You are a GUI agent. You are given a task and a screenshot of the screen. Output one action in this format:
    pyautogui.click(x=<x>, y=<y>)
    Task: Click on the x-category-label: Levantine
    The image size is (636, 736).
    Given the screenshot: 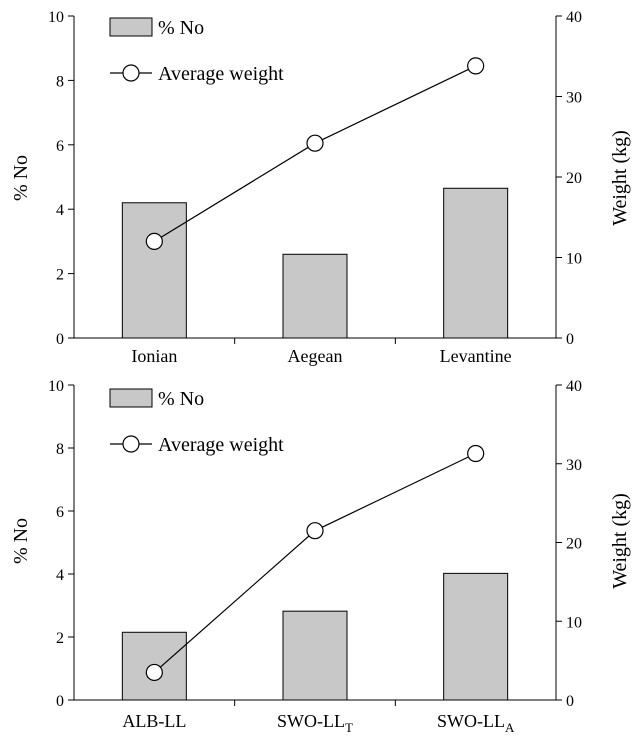 What is the action you would take?
    pyautogui.click(x=476, y=356)
    